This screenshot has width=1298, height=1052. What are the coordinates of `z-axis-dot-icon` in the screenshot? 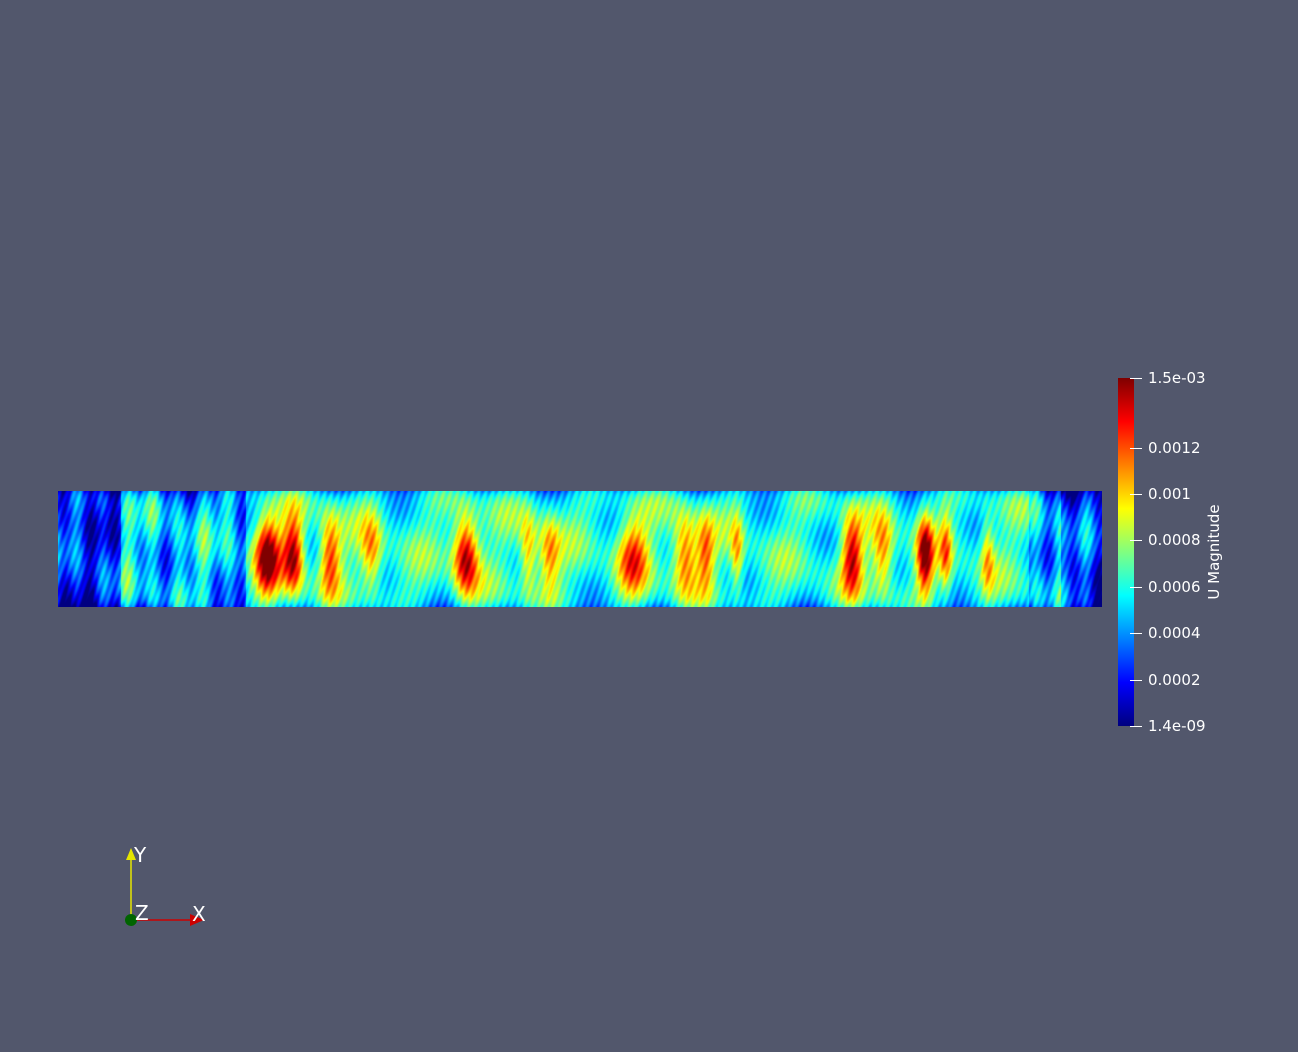 It's located at (131, 920).